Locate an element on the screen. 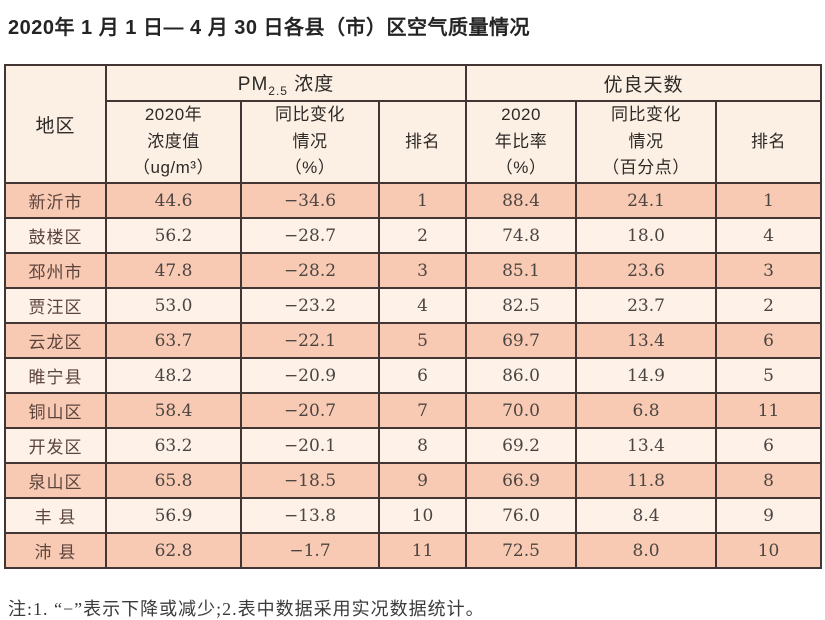 This screenshot has height=620, width=825. pm25-rank-cell: 5 is located at coordinates (422, 340).